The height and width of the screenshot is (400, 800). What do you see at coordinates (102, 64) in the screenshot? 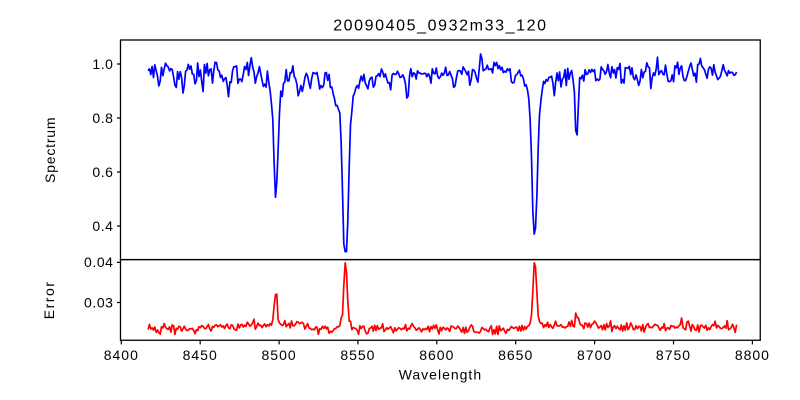
I see `svg-text: 1.0` at bounding box center [102, 64].